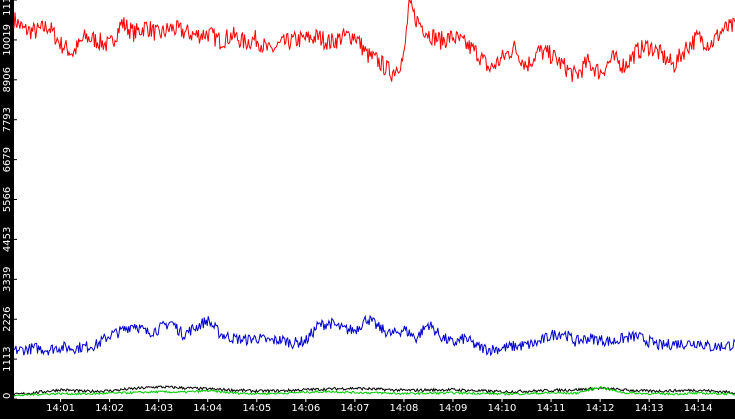  Describe the element at coordinates (305, 408) in the screenshot. I see `x-tick-label: 14:06` at that location.